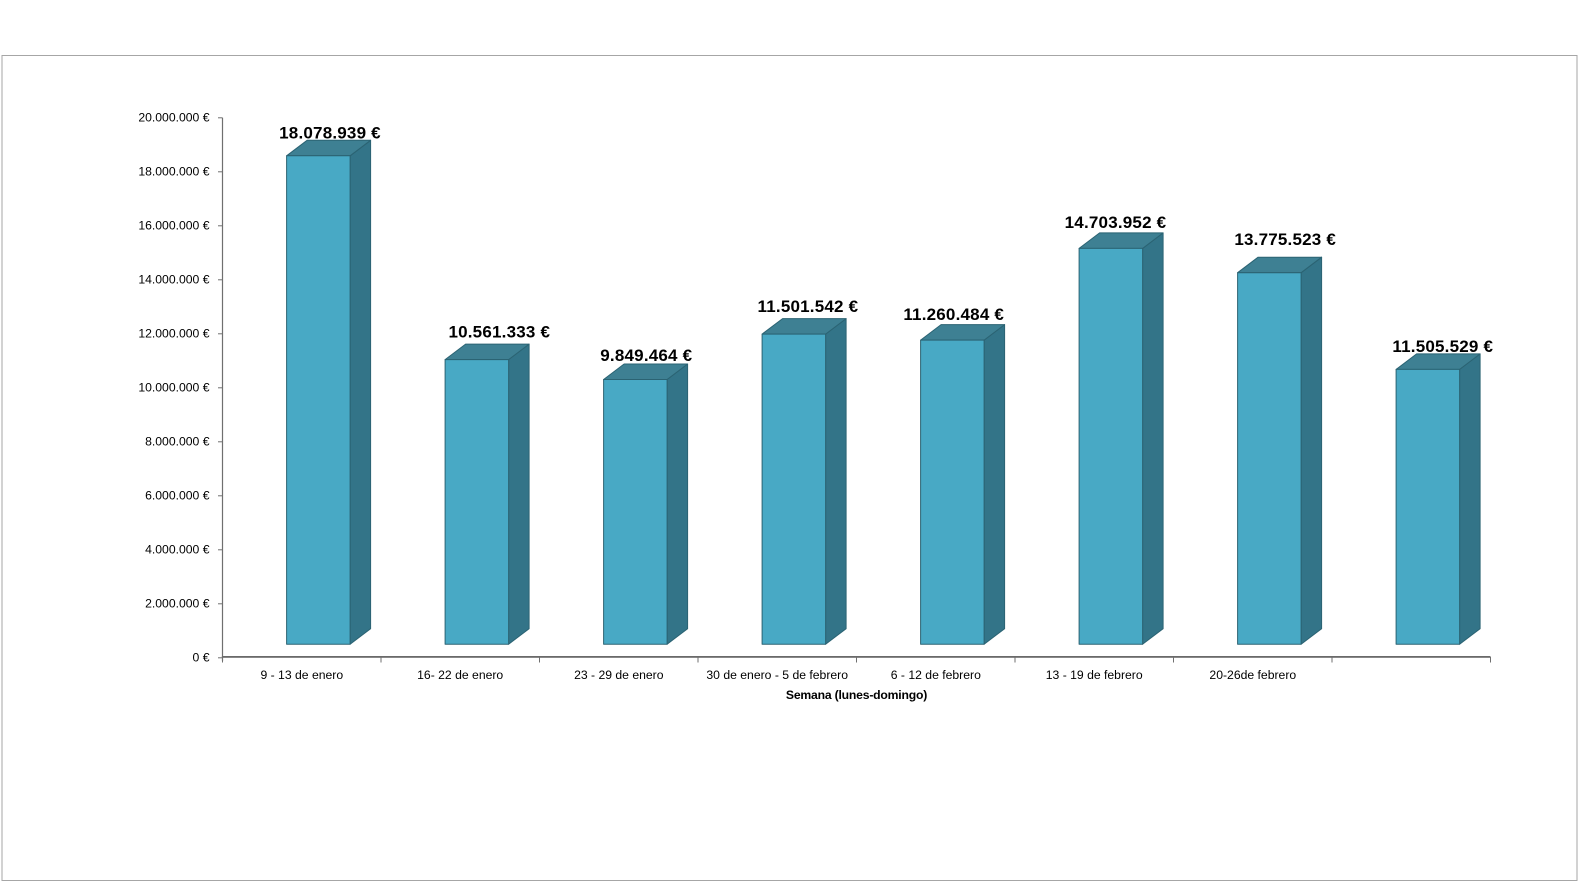 This screenshot has width=1579, height=881. What do you see at coordinates (201, 658) in the screenshot?
I see `svg-text: 0 €` at bounding box center [201, 658].